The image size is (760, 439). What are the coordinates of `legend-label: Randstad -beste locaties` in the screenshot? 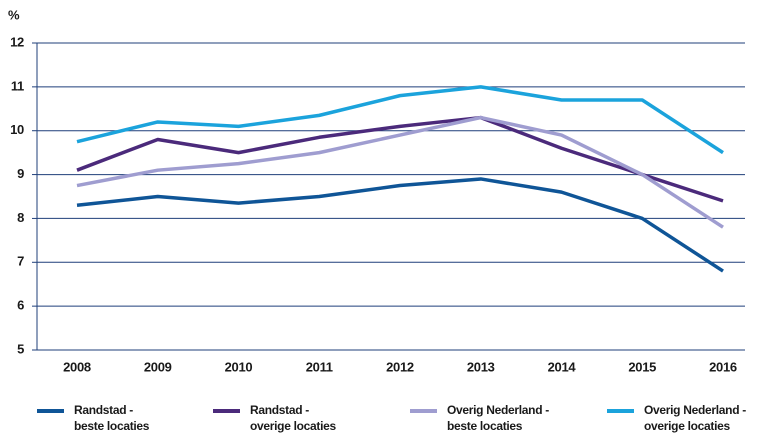 It's located at (112, 418).